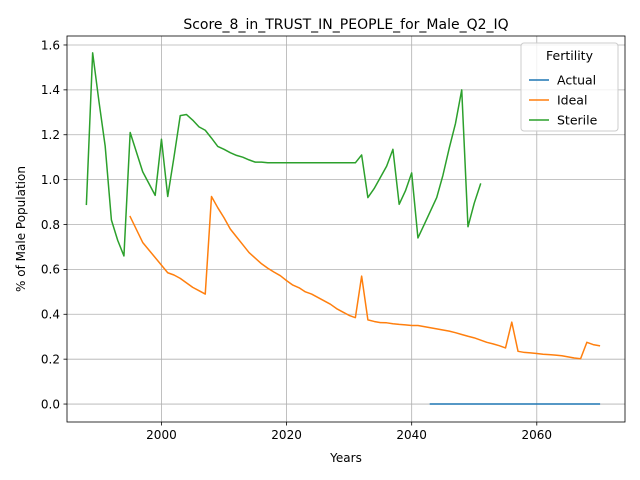 The width and height of the screenshot is (640, 480). Describe the element at coordinates (50, 315) in the screenshot. I see `y-tick-label: 0.4` at that location.